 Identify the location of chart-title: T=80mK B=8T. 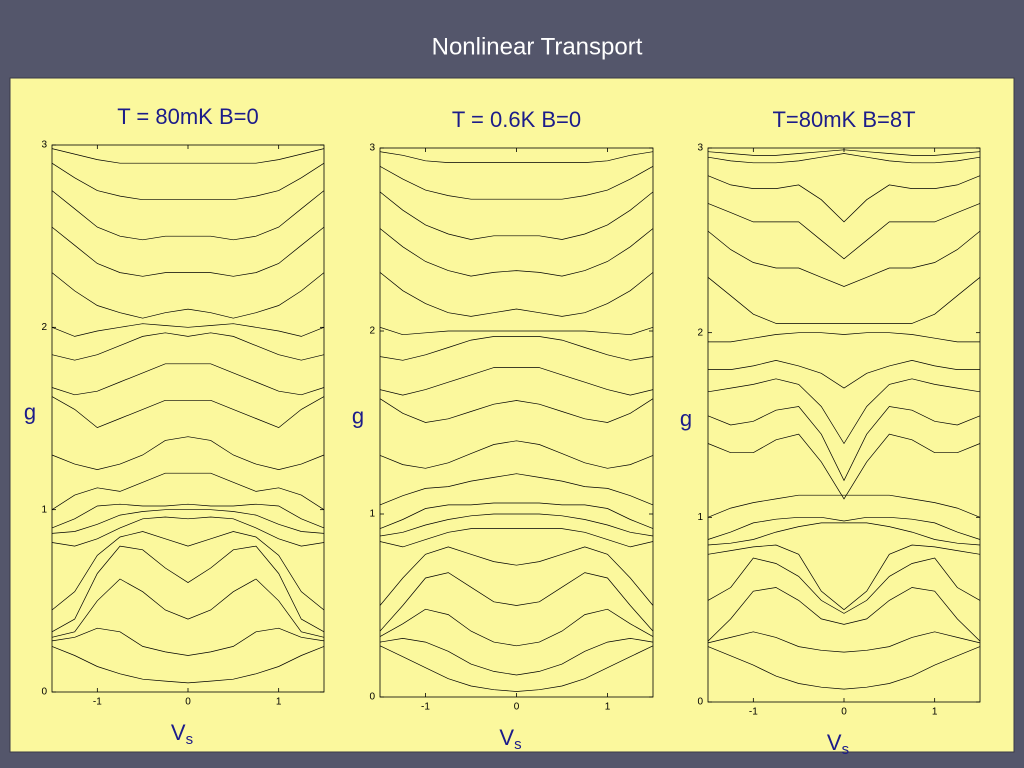
(843, 119).